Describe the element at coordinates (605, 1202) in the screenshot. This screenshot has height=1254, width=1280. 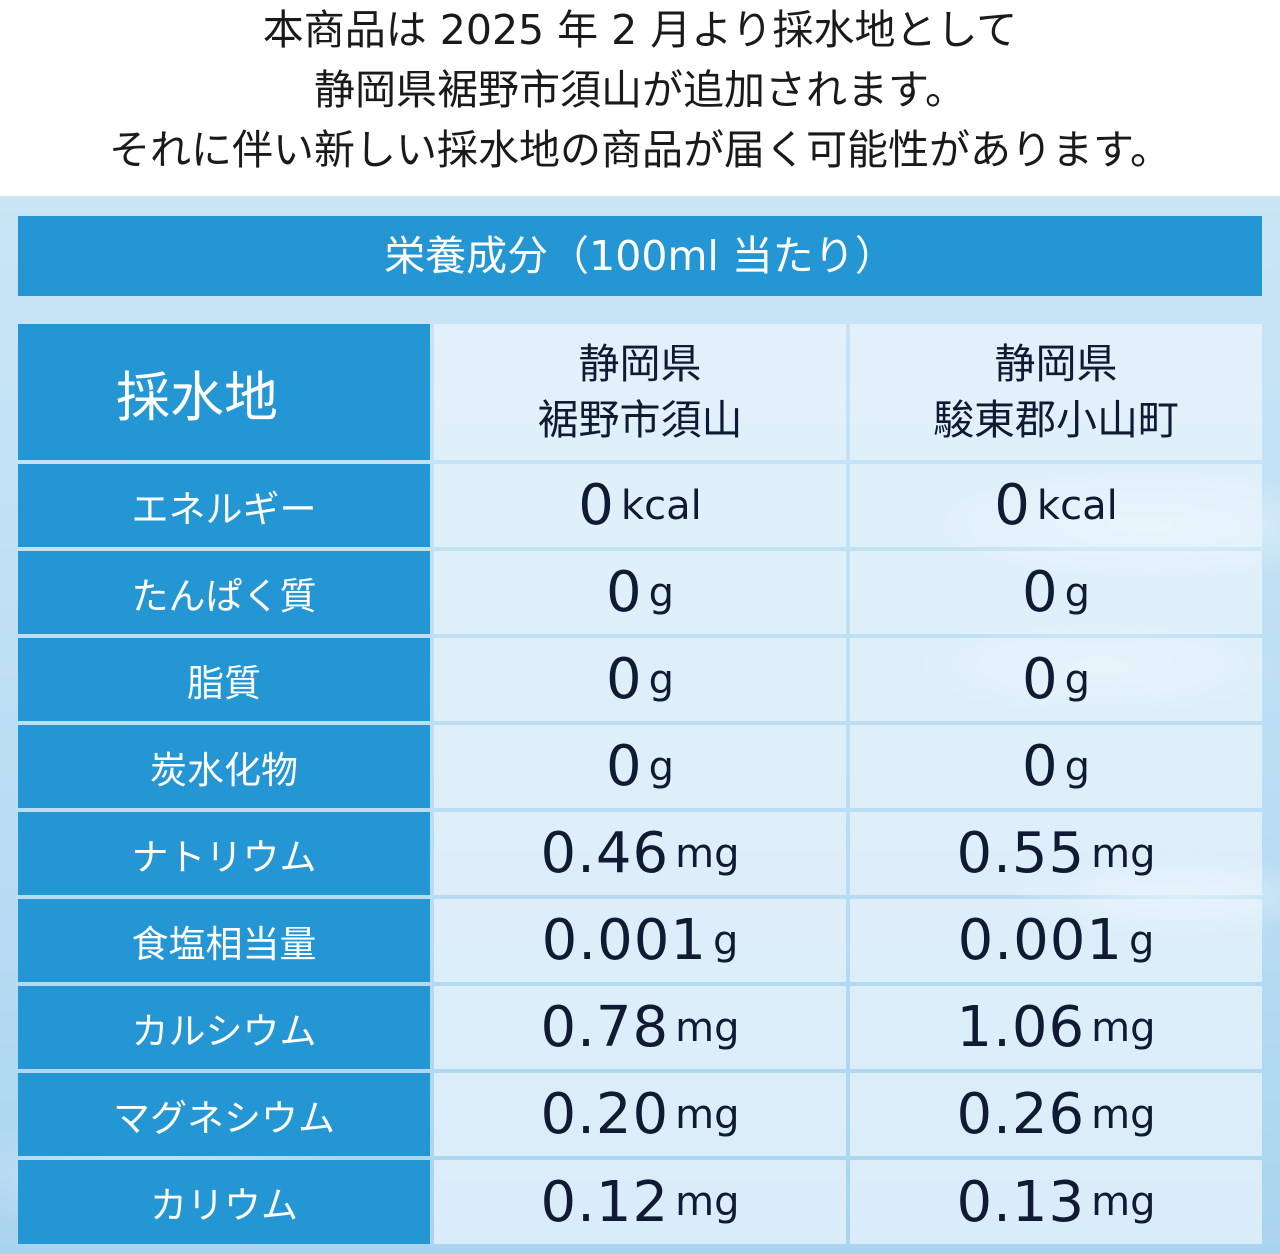
I see `value-number: 0.12` at that location.